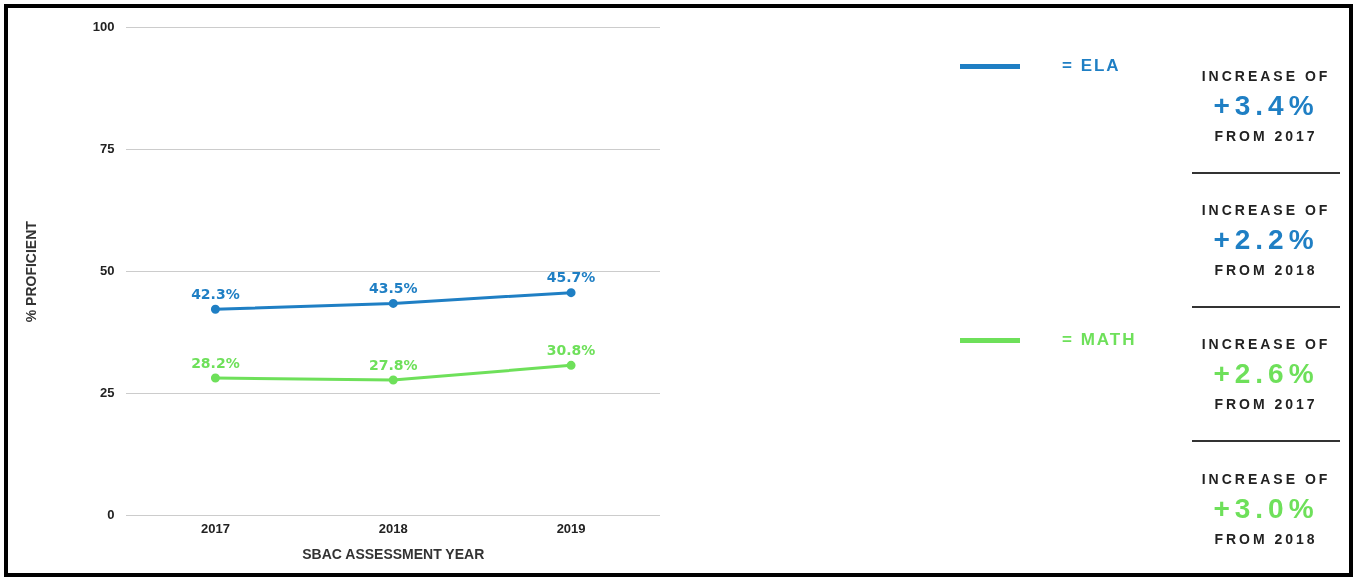  What do you see at coordinates (393, 554) in the screenshot?
I see `x-axis-title: SBAC ASSESSMENT YEAR` at bounding box center [393, 554].